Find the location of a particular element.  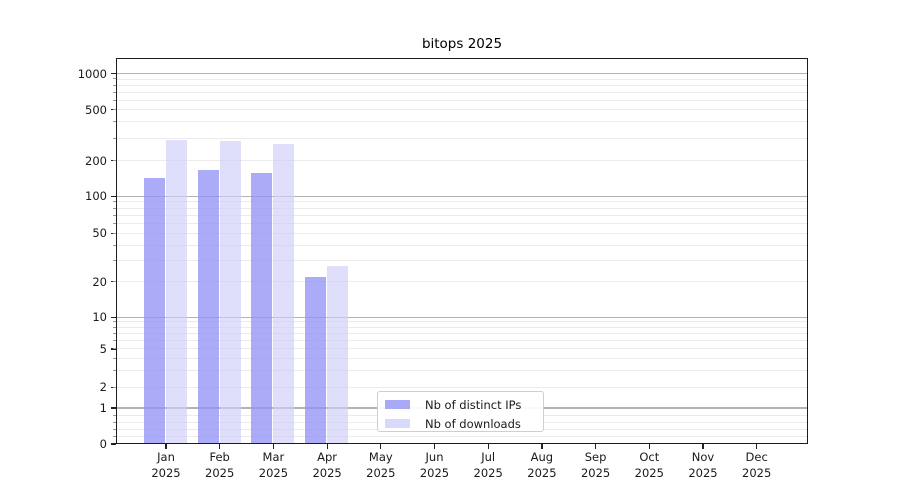

y-tick-label: 2 is located at coordinates (103, 387).